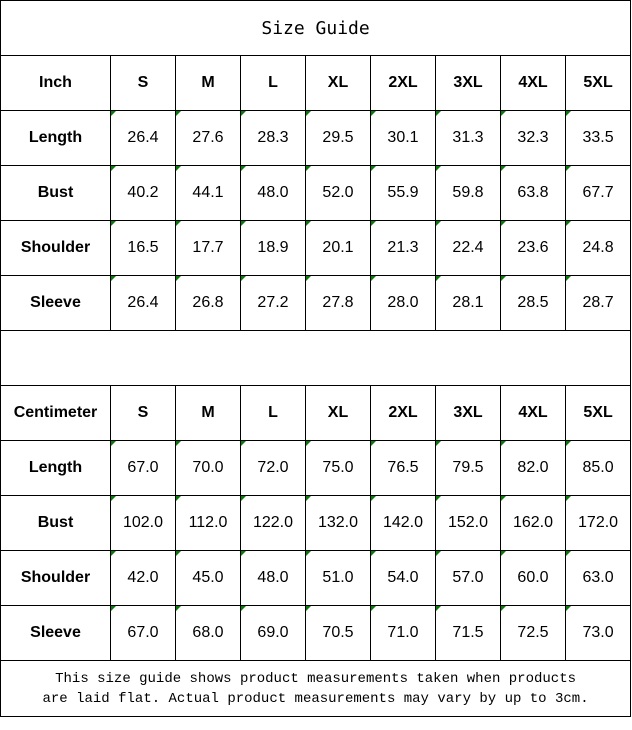  What do you see at coordinates (403, 468) in the screenshot?
I see `measurement-cell: 76.5` at bounding box center [403, 468].